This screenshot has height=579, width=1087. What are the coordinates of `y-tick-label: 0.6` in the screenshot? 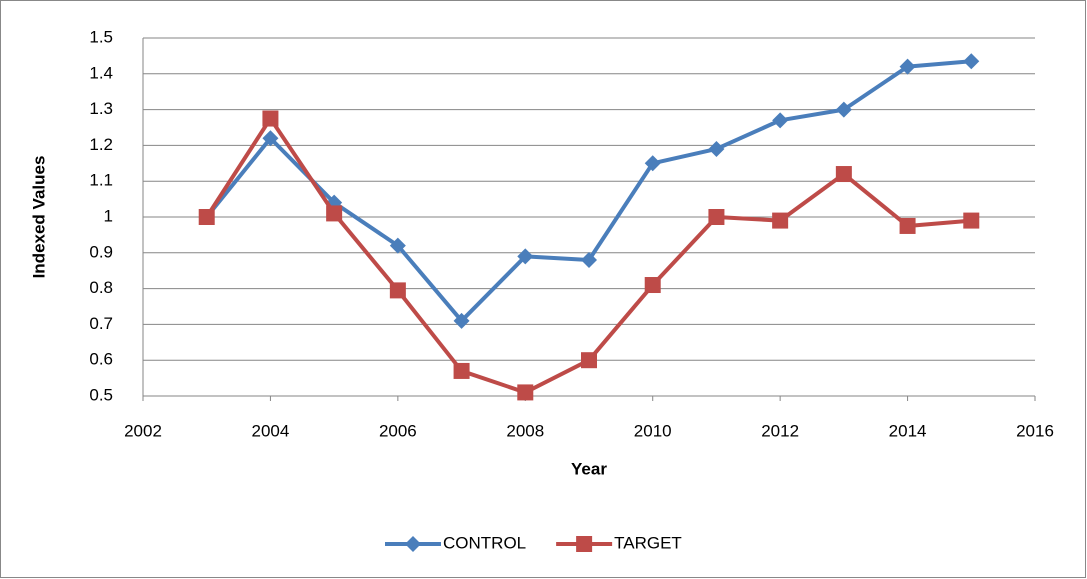 It's located at (101, 359).